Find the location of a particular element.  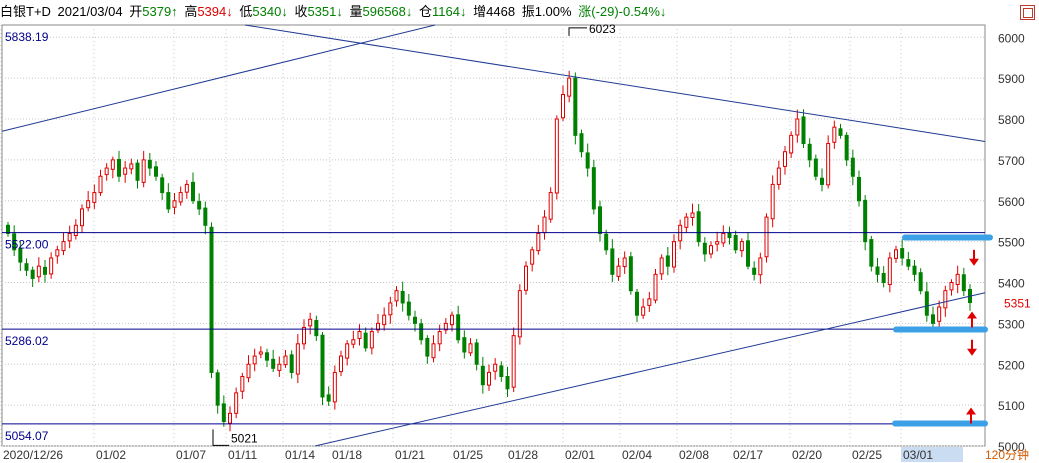

low-annotation: 5021 is located at coordinates (244, 438).